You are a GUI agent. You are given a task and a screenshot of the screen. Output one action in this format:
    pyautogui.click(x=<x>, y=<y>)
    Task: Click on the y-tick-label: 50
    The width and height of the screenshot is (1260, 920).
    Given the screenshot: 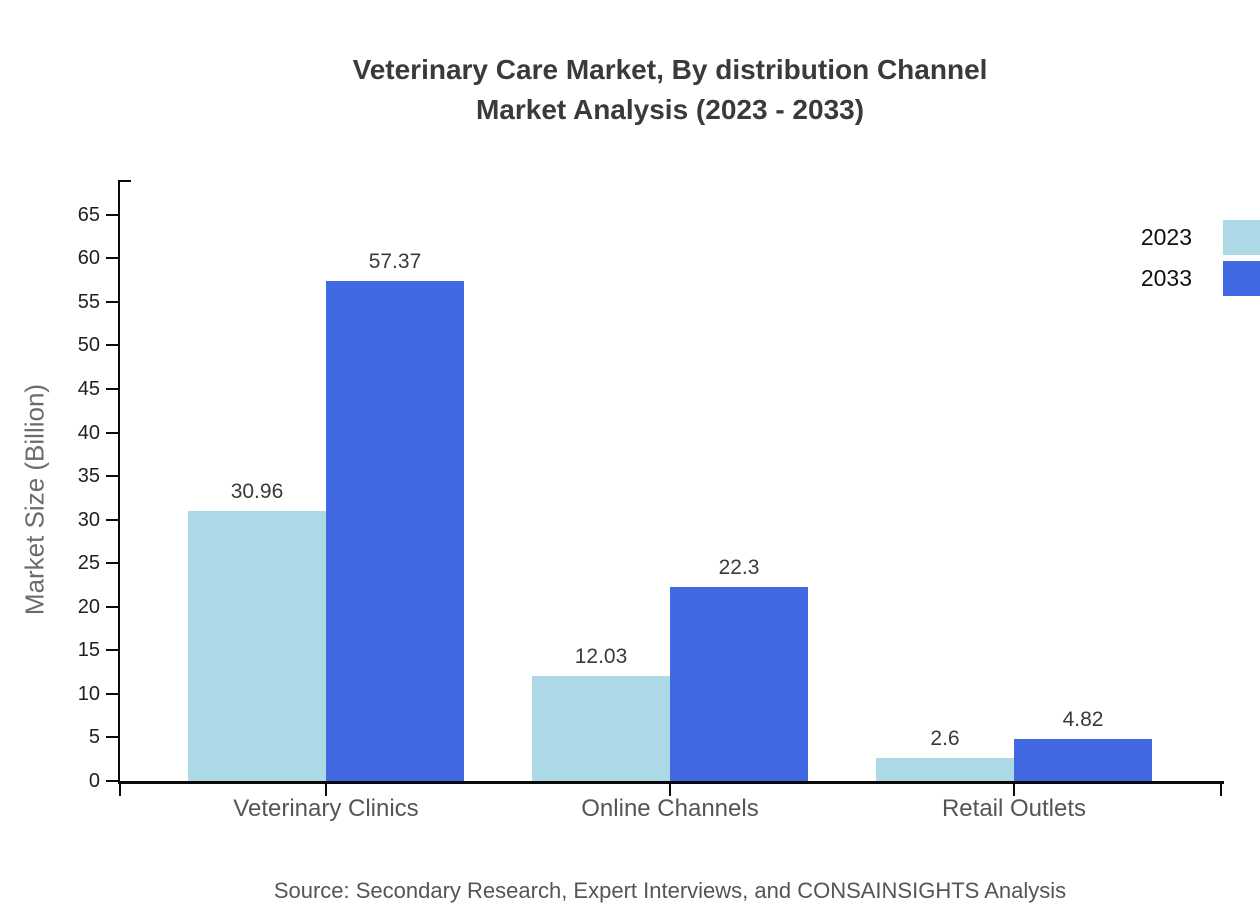 What is the action you would take?
    pyautogui.click(x=88, y=345)
    